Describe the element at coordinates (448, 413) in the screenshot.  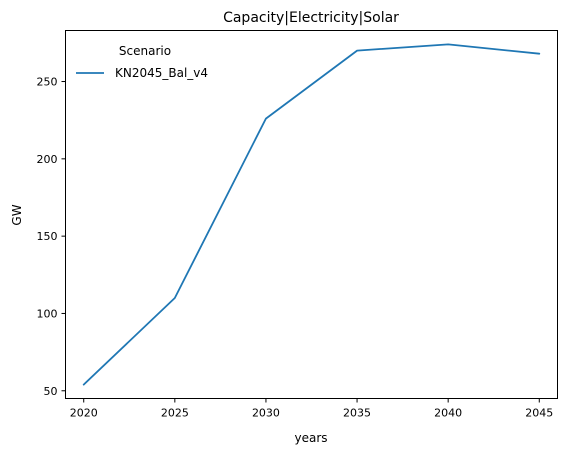
I see `x-tick-label: 2040` at that location.